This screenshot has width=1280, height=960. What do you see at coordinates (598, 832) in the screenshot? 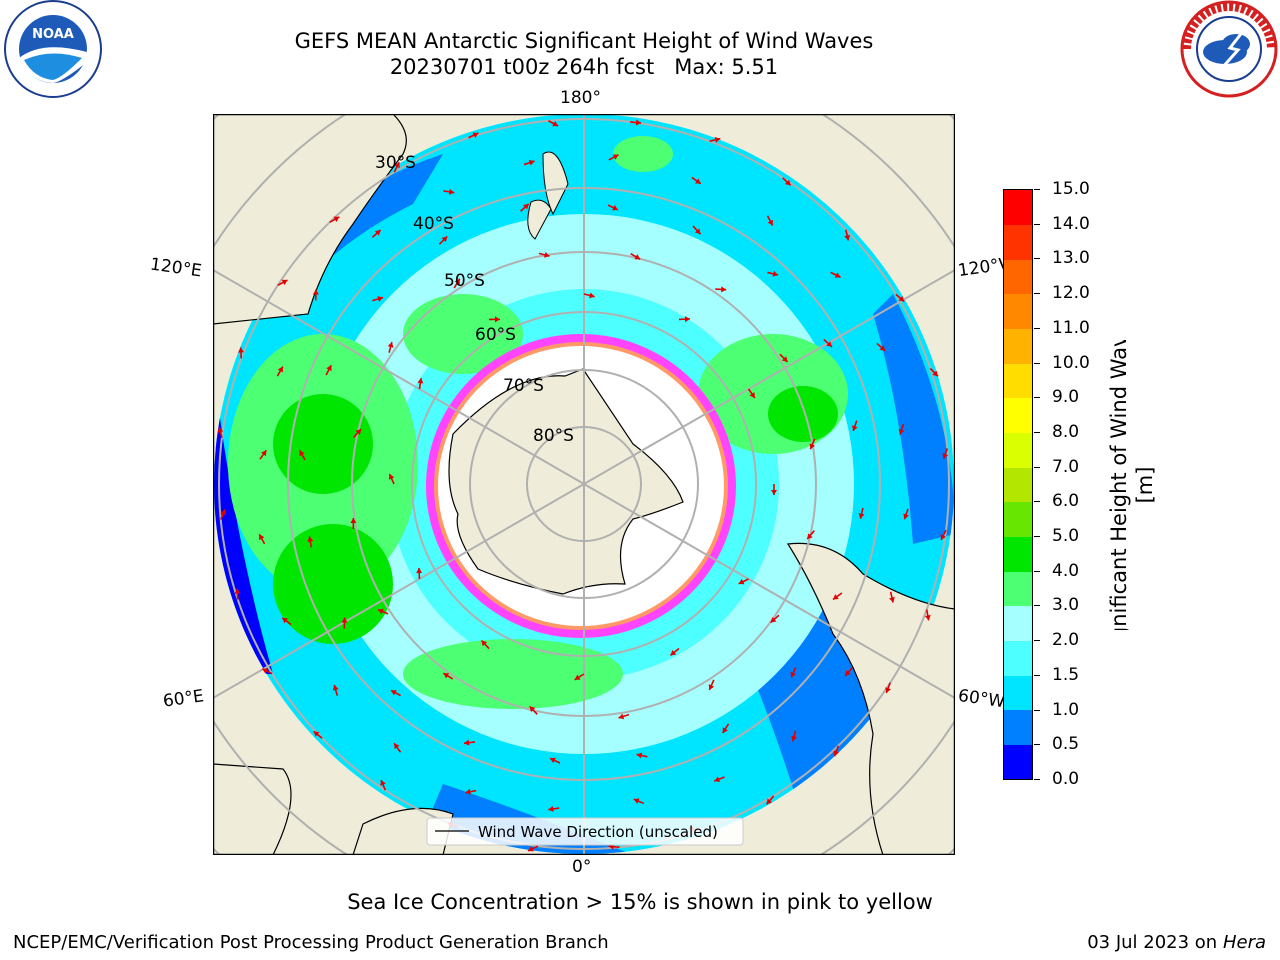
I see `legend-label: Wind Wave Direction (unscaled)` at bounding box center [598, 832].